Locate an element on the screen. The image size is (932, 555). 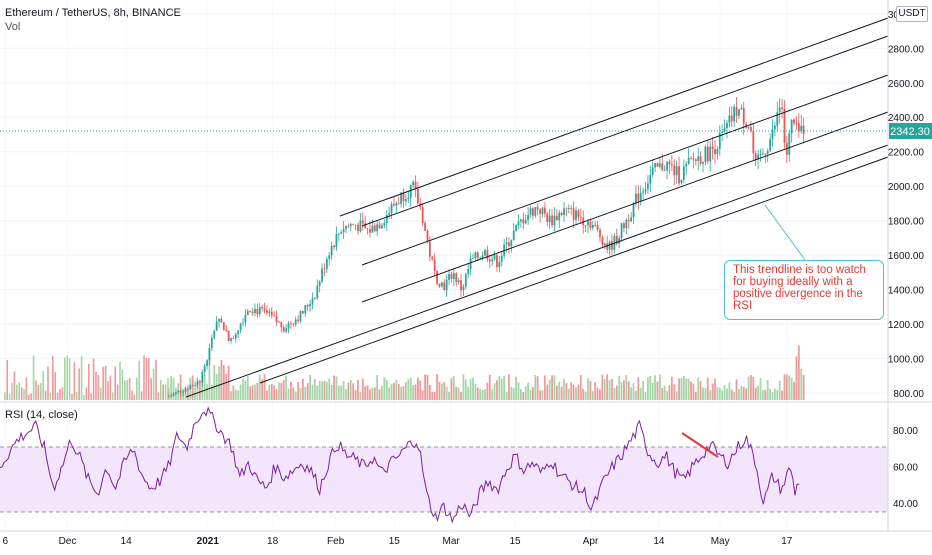
symbol-title: Ethereum / TetherUS, 8h, BINANCE is located at coordinates (93, 13).